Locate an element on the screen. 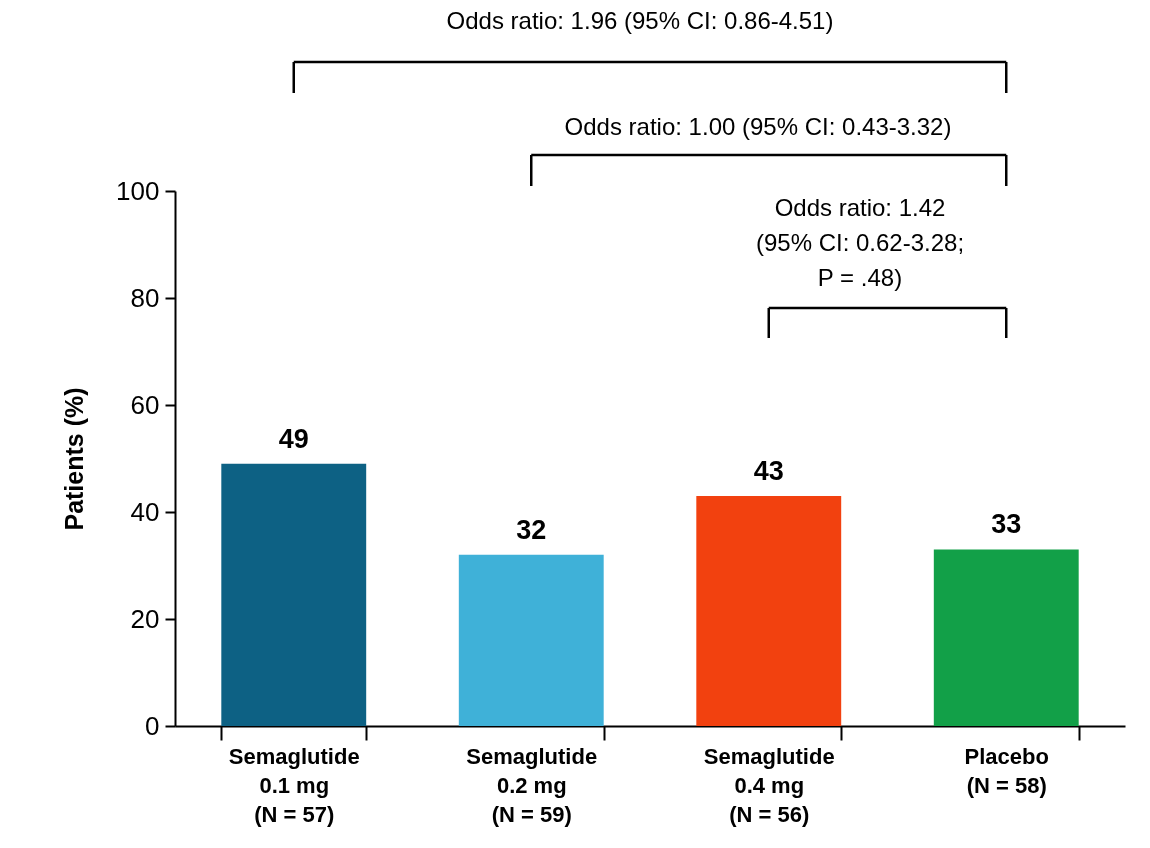 This screenshot has height=848, width=1150. y-tick-label: 100 is located at coordinates (138, 190).